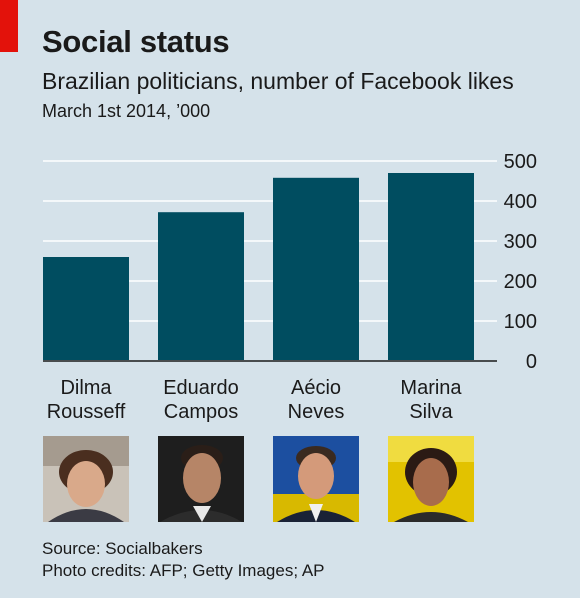  I want to click on bar-marina-silva, so click(431, 266).